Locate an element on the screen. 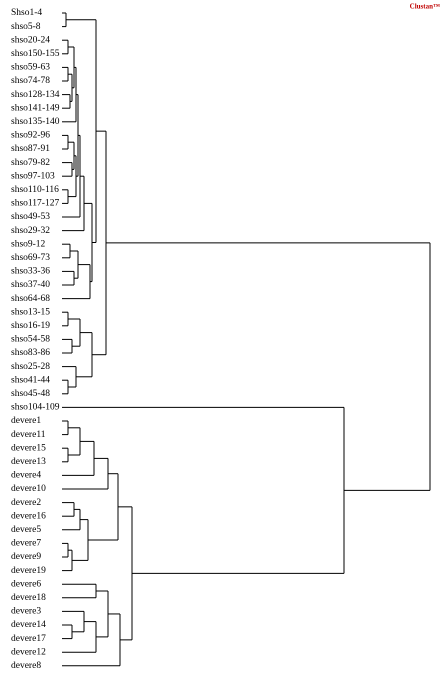 This screenshot has width=443, height=696. leaf-label: shso87-91 is located at coordinates (30, 149).